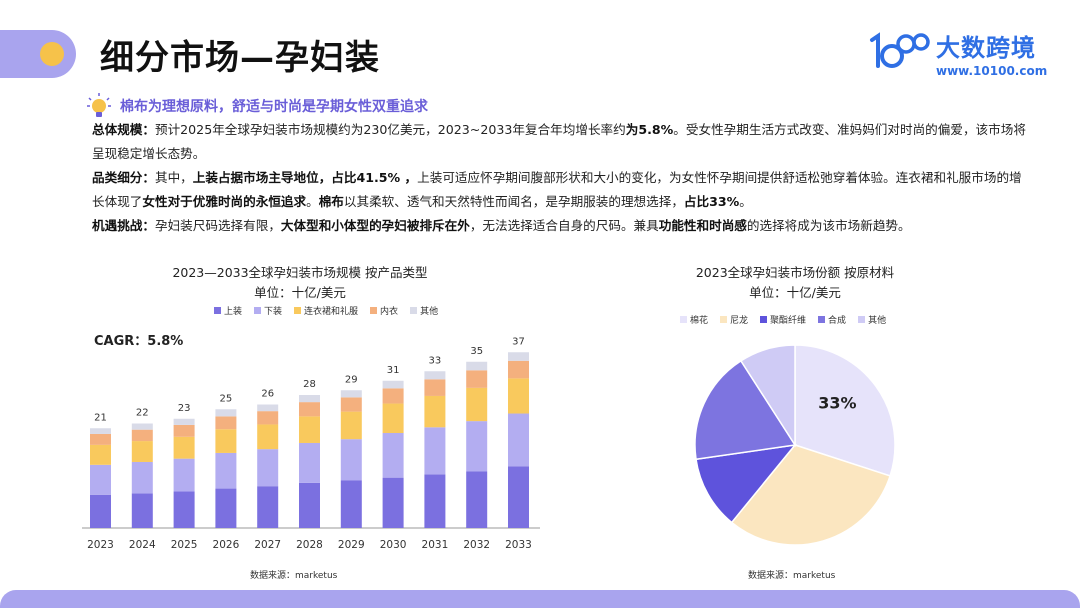  I want to click on bar-chart-legend: 上装 下装 连衣裙和礼服 内衣 其他, so click(332, 310).